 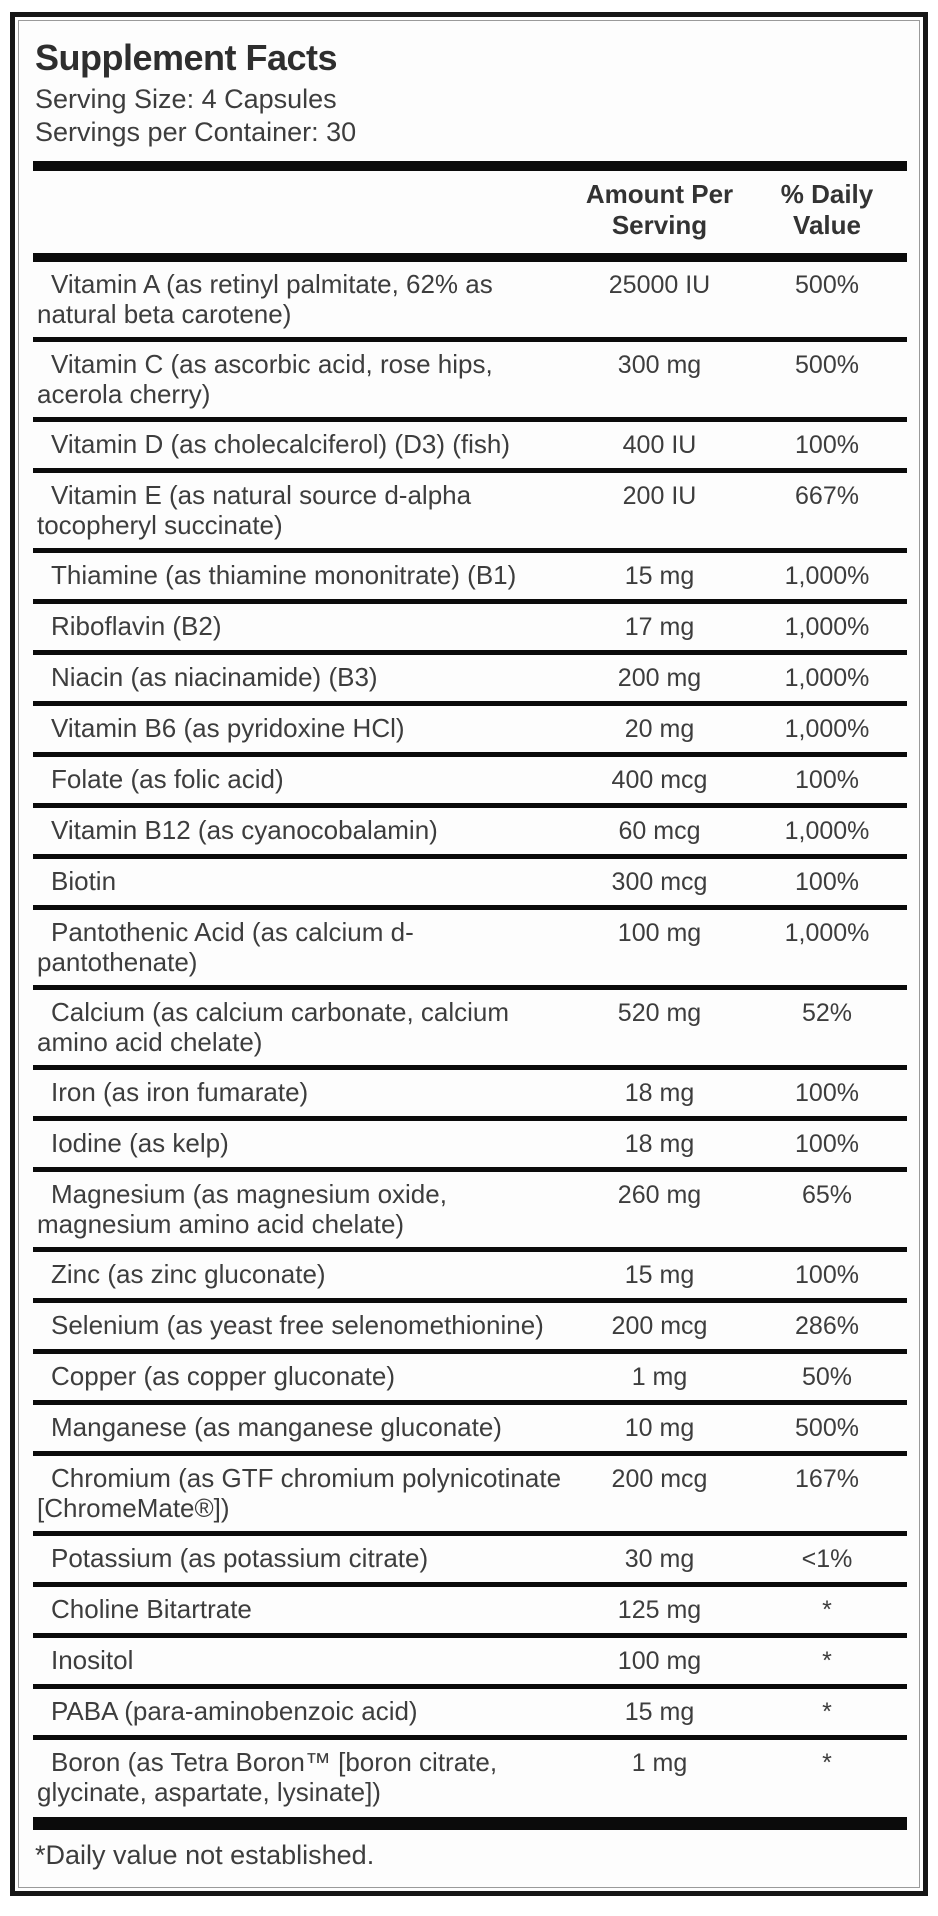 I want to click on ingredient-row: Iodine (as kelp) 18 mg 100%, so click(x=470, y=1144).